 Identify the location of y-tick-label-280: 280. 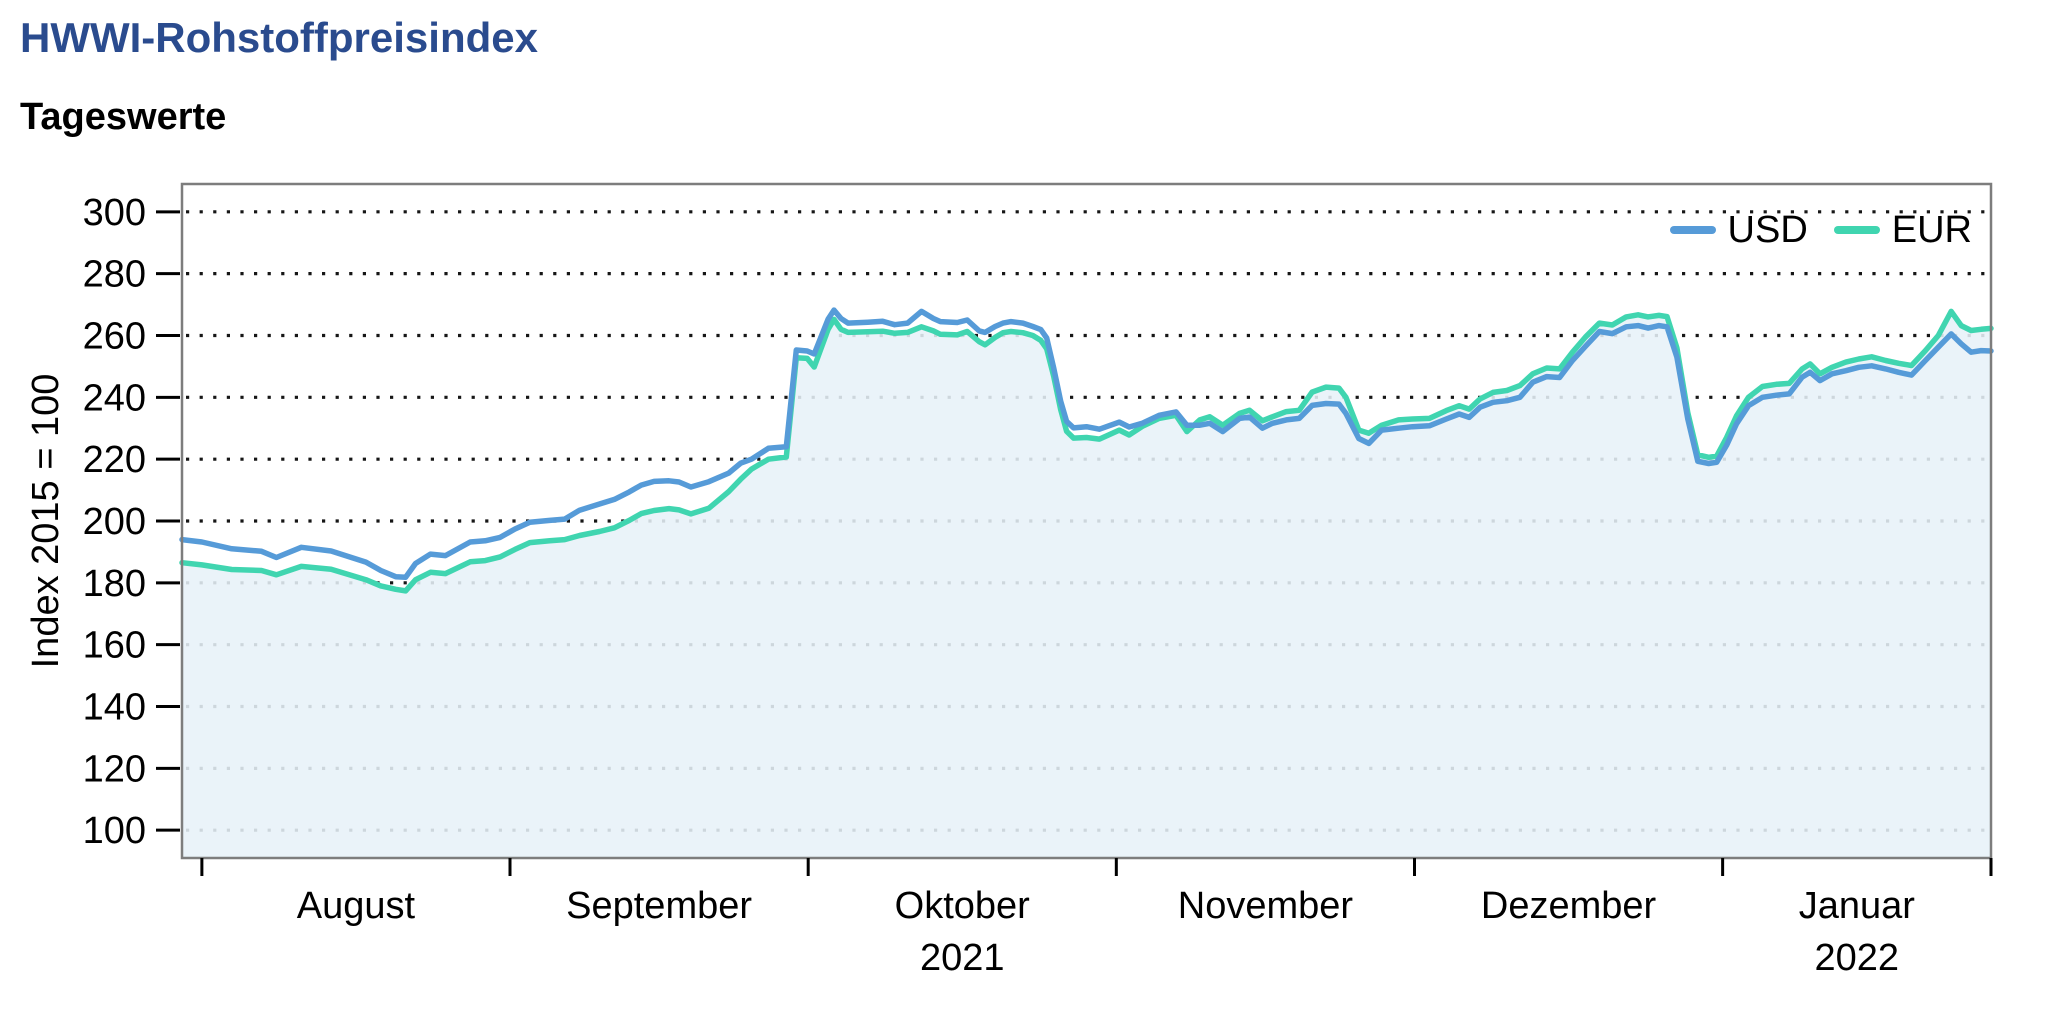
(114, 275).